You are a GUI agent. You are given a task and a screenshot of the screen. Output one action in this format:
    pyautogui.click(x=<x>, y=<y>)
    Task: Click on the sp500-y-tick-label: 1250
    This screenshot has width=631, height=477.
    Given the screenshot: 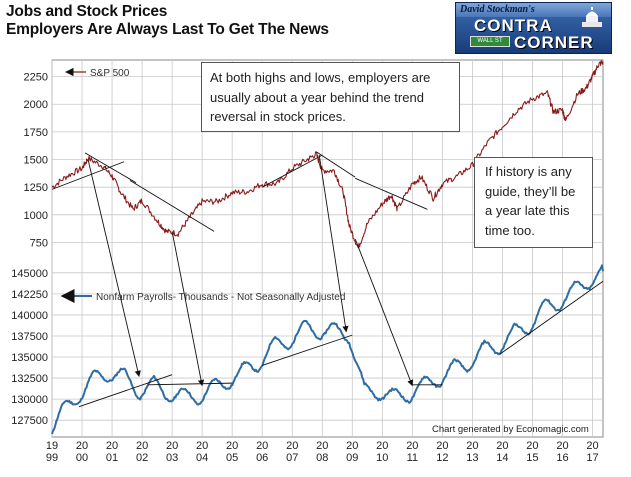 What is the action you would take?
    pyautogui.click(x=36, y=188)
    